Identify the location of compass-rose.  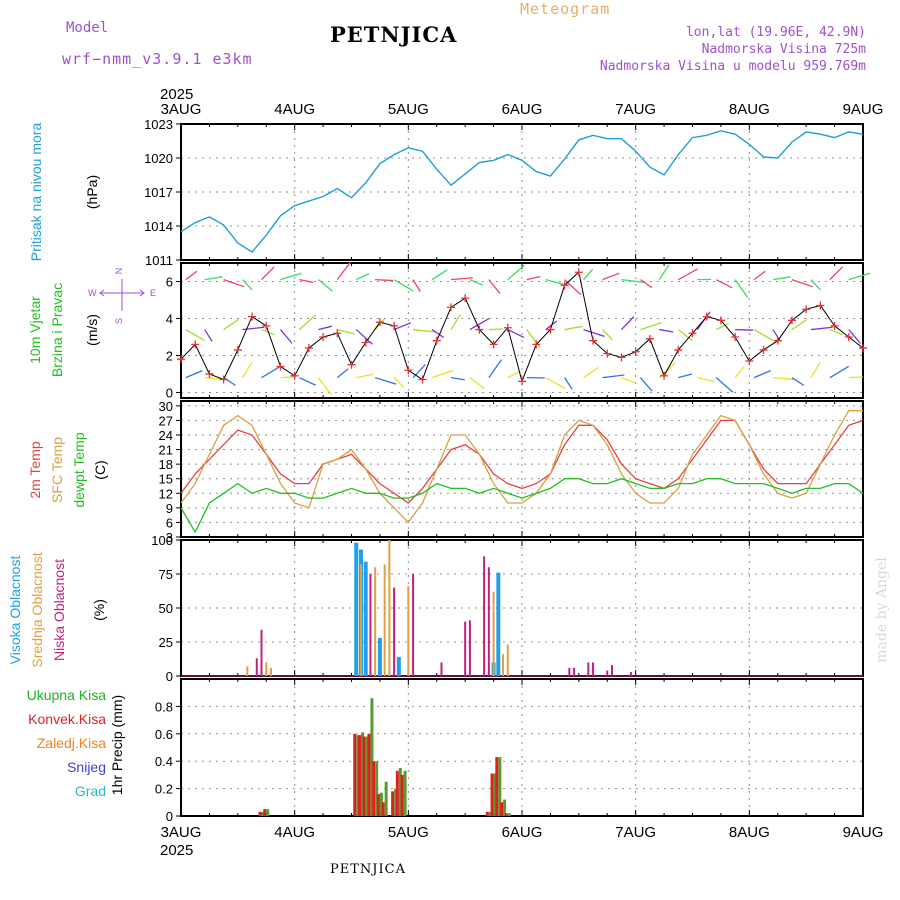
(122, 295).